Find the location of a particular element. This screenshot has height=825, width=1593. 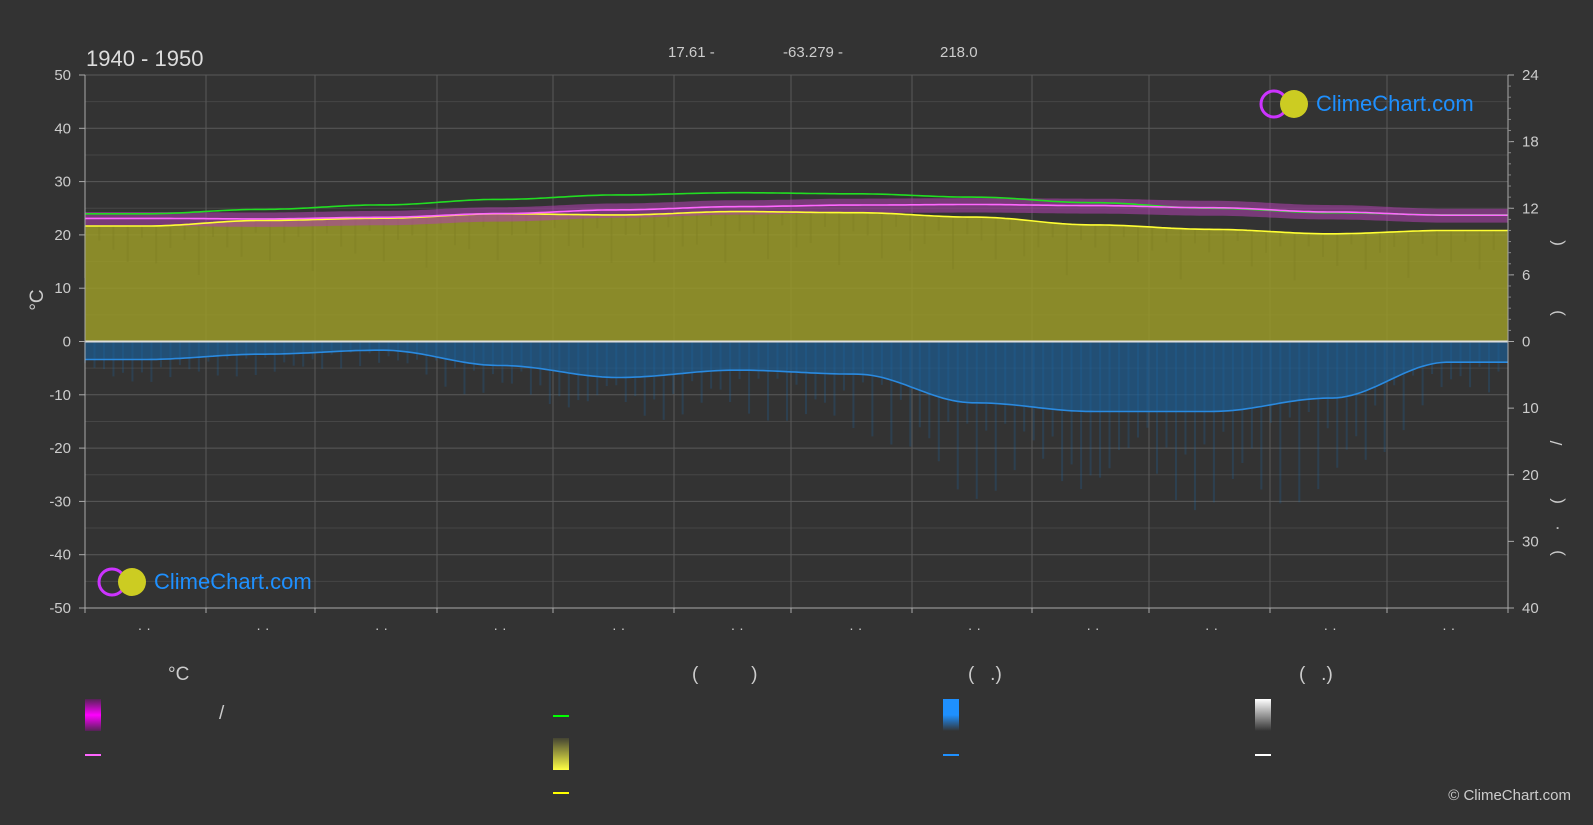

left-tick-label: 0 is located at coordinates (67, 342).